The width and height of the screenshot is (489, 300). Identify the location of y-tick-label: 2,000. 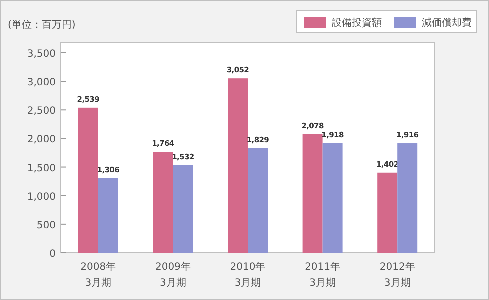
(41, 140).